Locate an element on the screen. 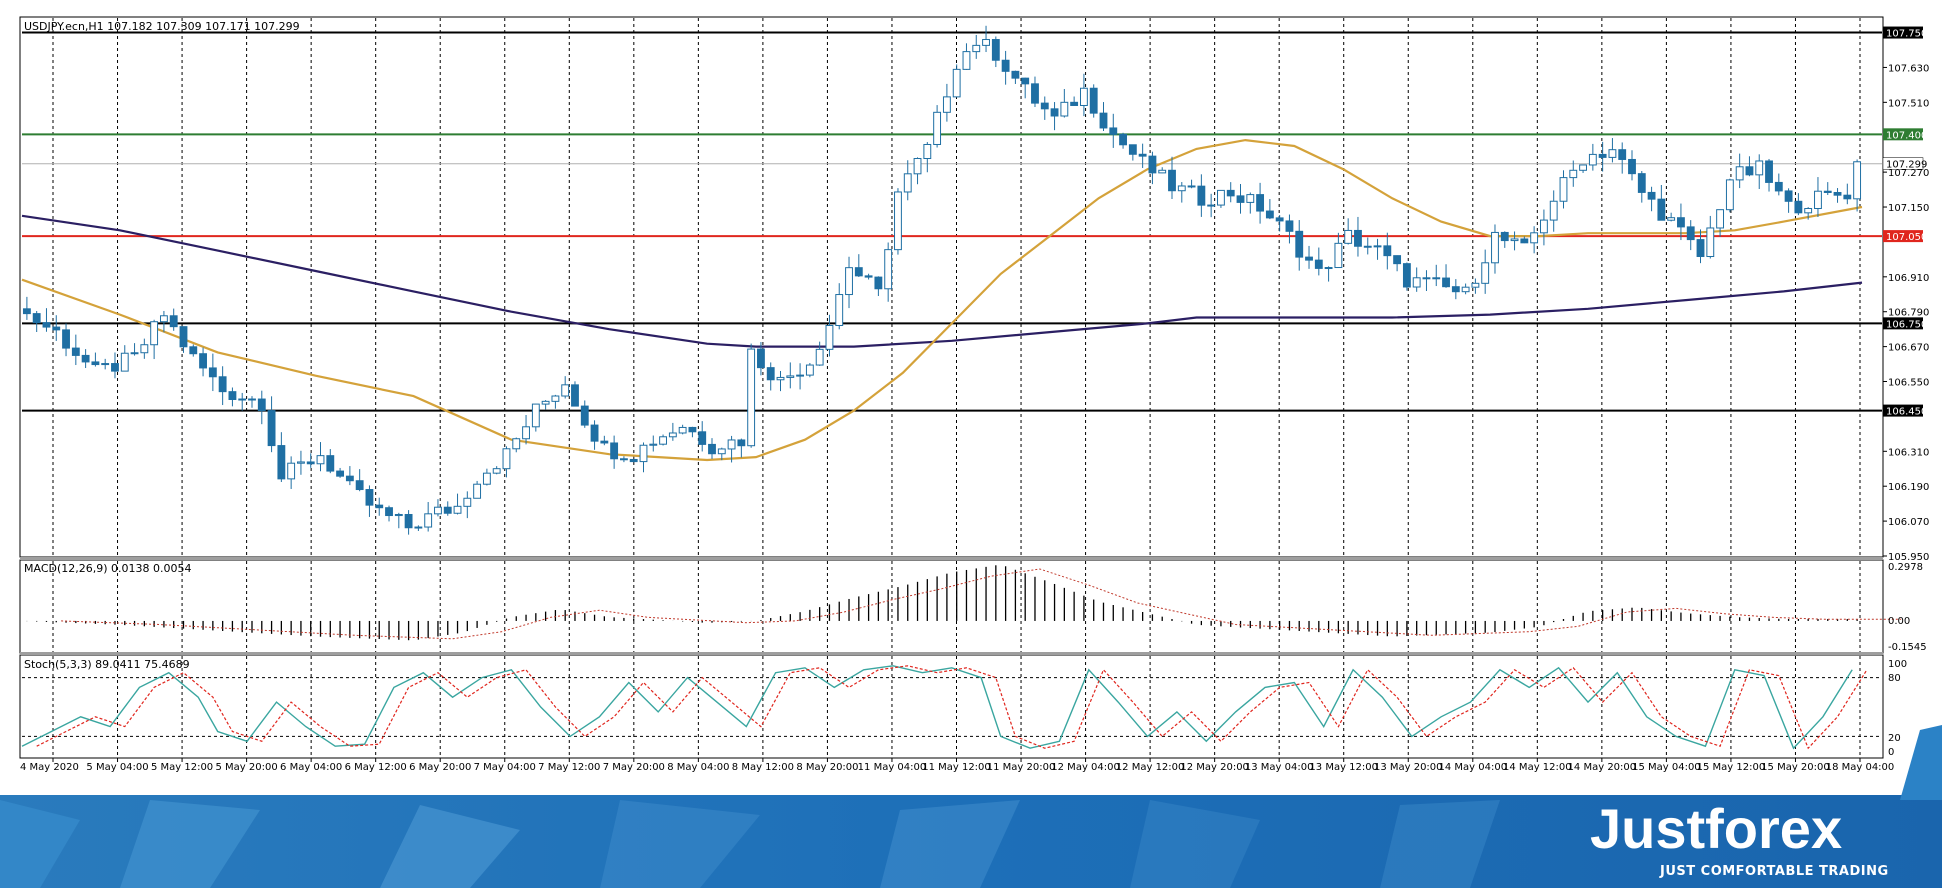 This screenshot has height=893, width=1942. x-tick-label-10: 8 May 04:00 is located at coordinates (698, 767).